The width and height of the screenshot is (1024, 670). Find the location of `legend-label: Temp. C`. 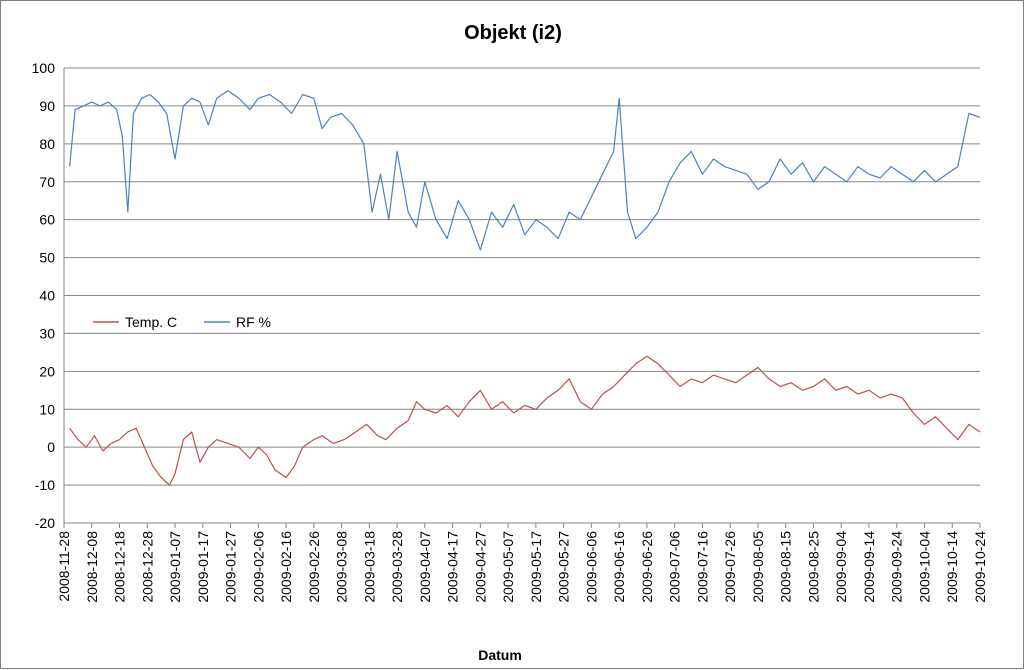

legend-label: Temp. C is located at coordinates (151, 322).